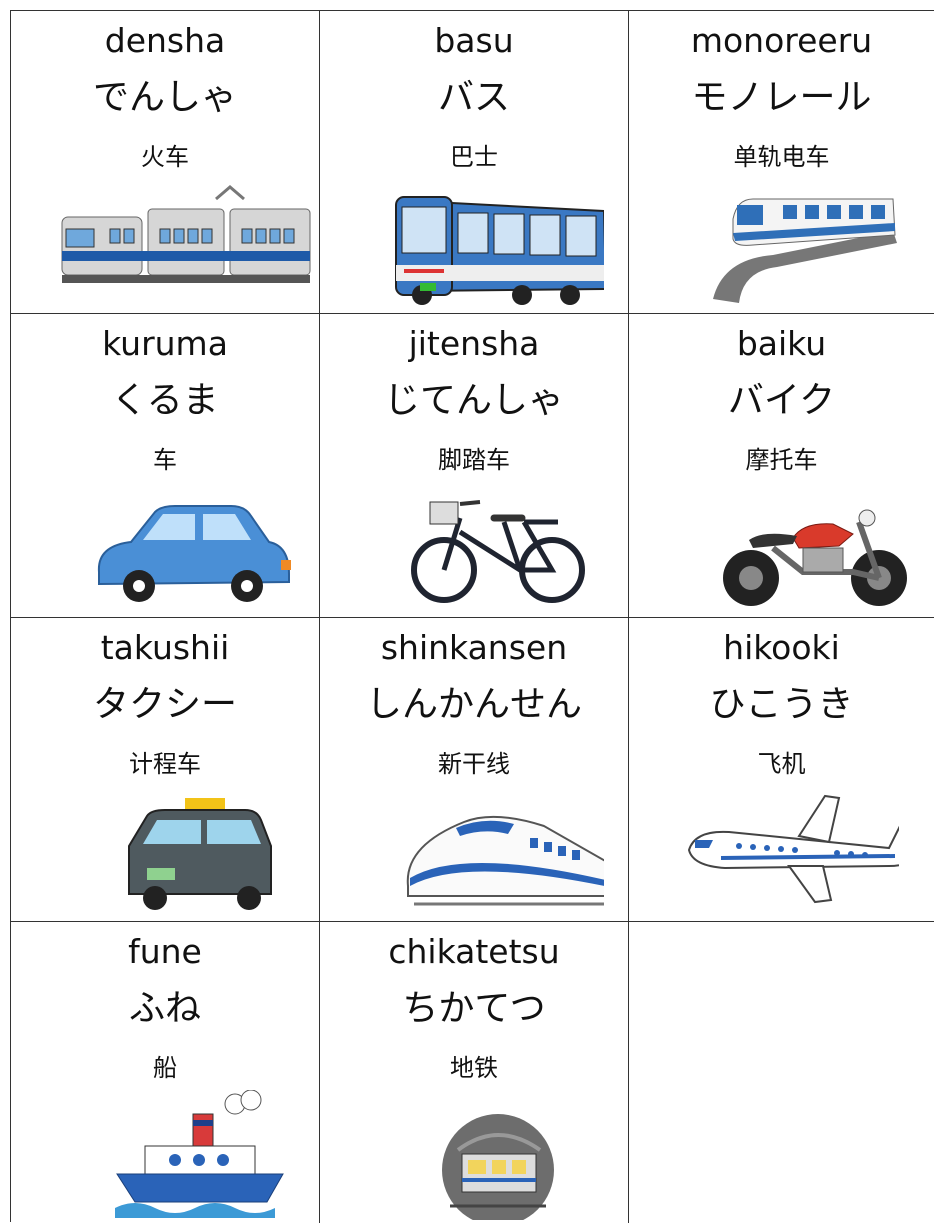  I want to click on romaji: baiku, so click(781, 343).